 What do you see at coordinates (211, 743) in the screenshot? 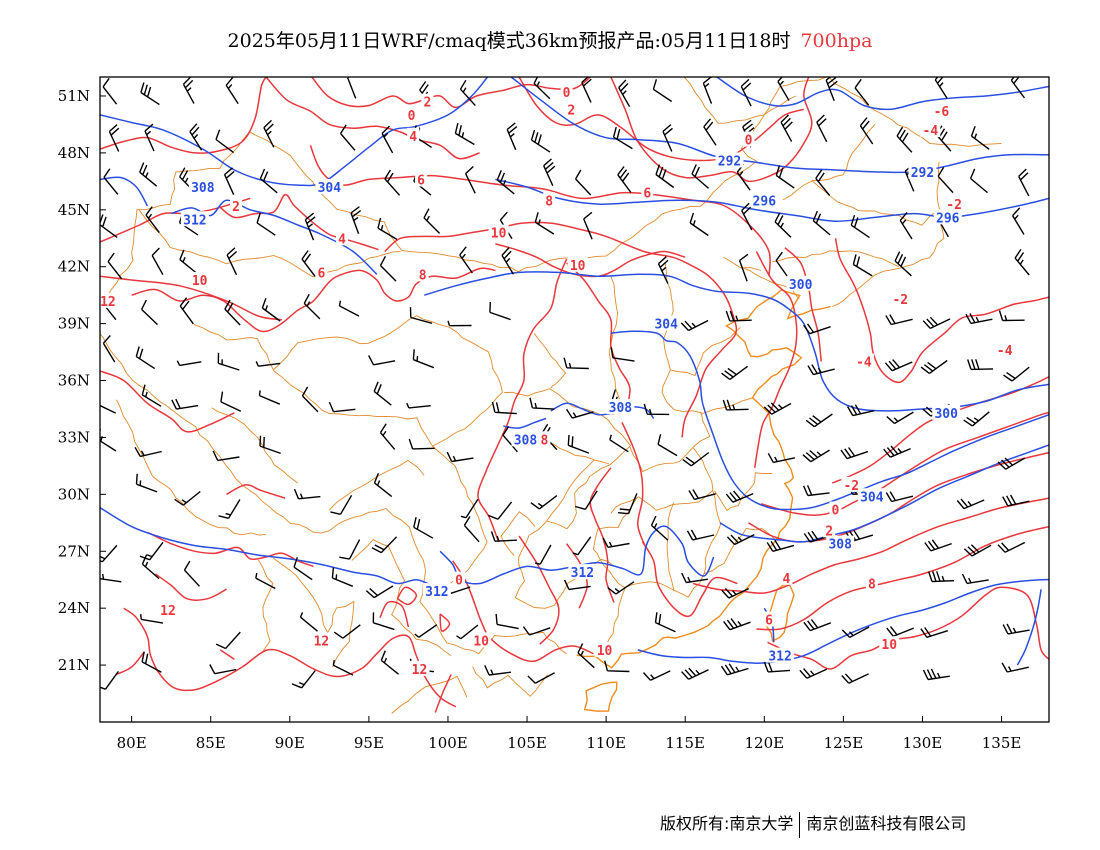
I see `lon-tick-label: 85E` at bounding box center [211, 743].